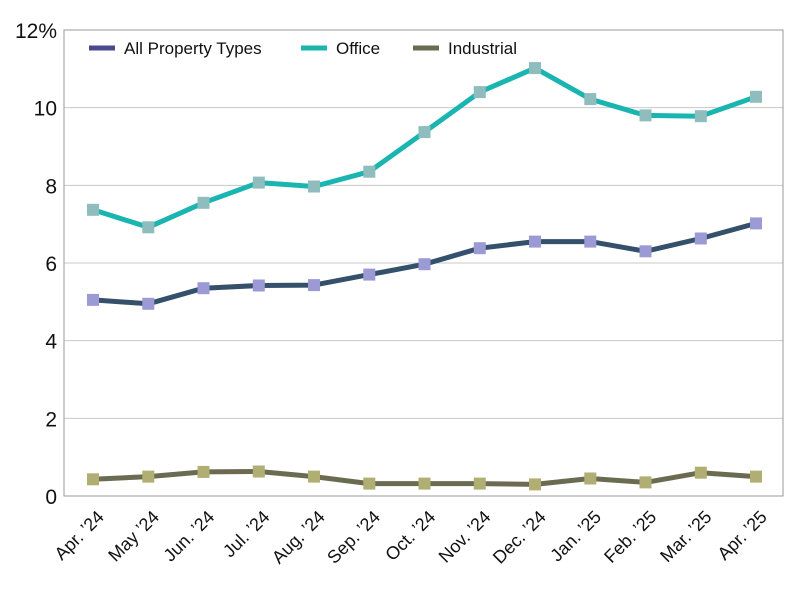  I want to click on legend-label: Industrial, so click(482, 48).